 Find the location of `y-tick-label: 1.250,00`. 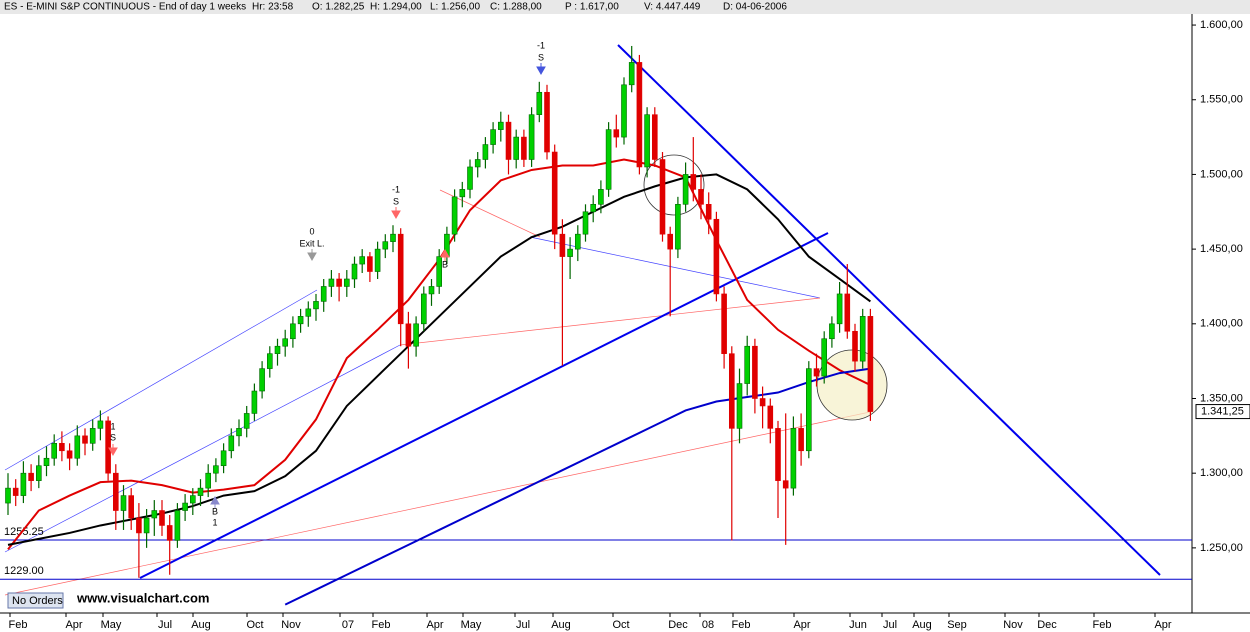

y-tick-label: 1.250,00 is located at coordinates (1221, 548).